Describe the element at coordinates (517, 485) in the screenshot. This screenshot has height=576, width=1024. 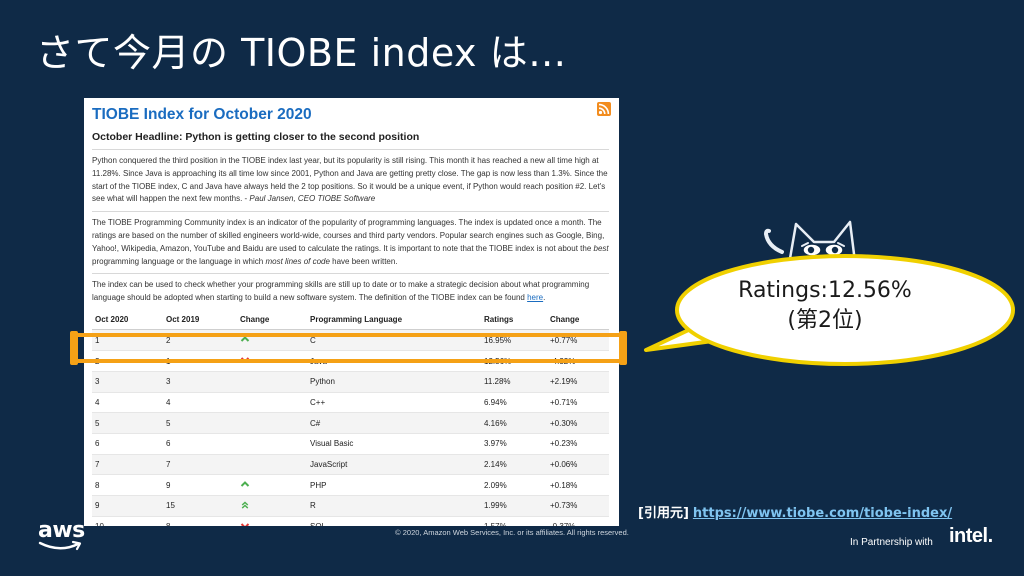
I see `rating-value: 2.09%` at that location.